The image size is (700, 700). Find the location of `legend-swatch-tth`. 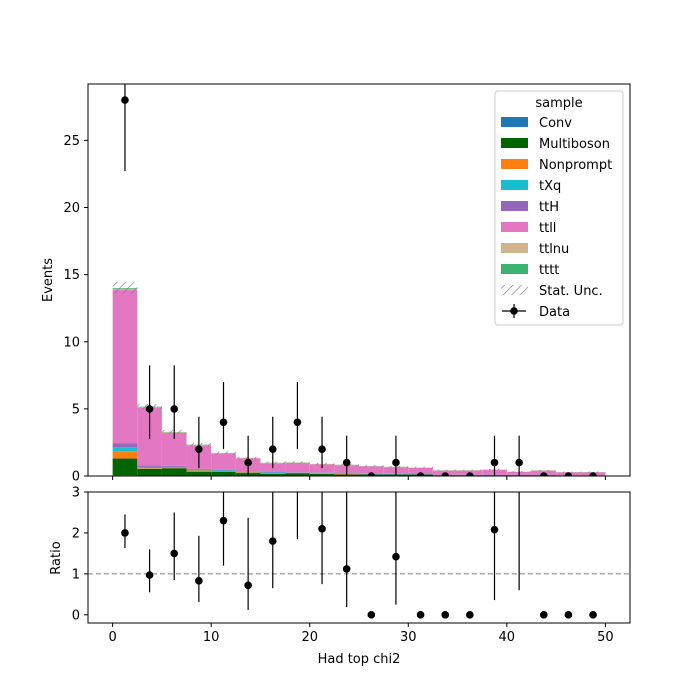

legend-swatch-tth is located at coordinates (514, 206).